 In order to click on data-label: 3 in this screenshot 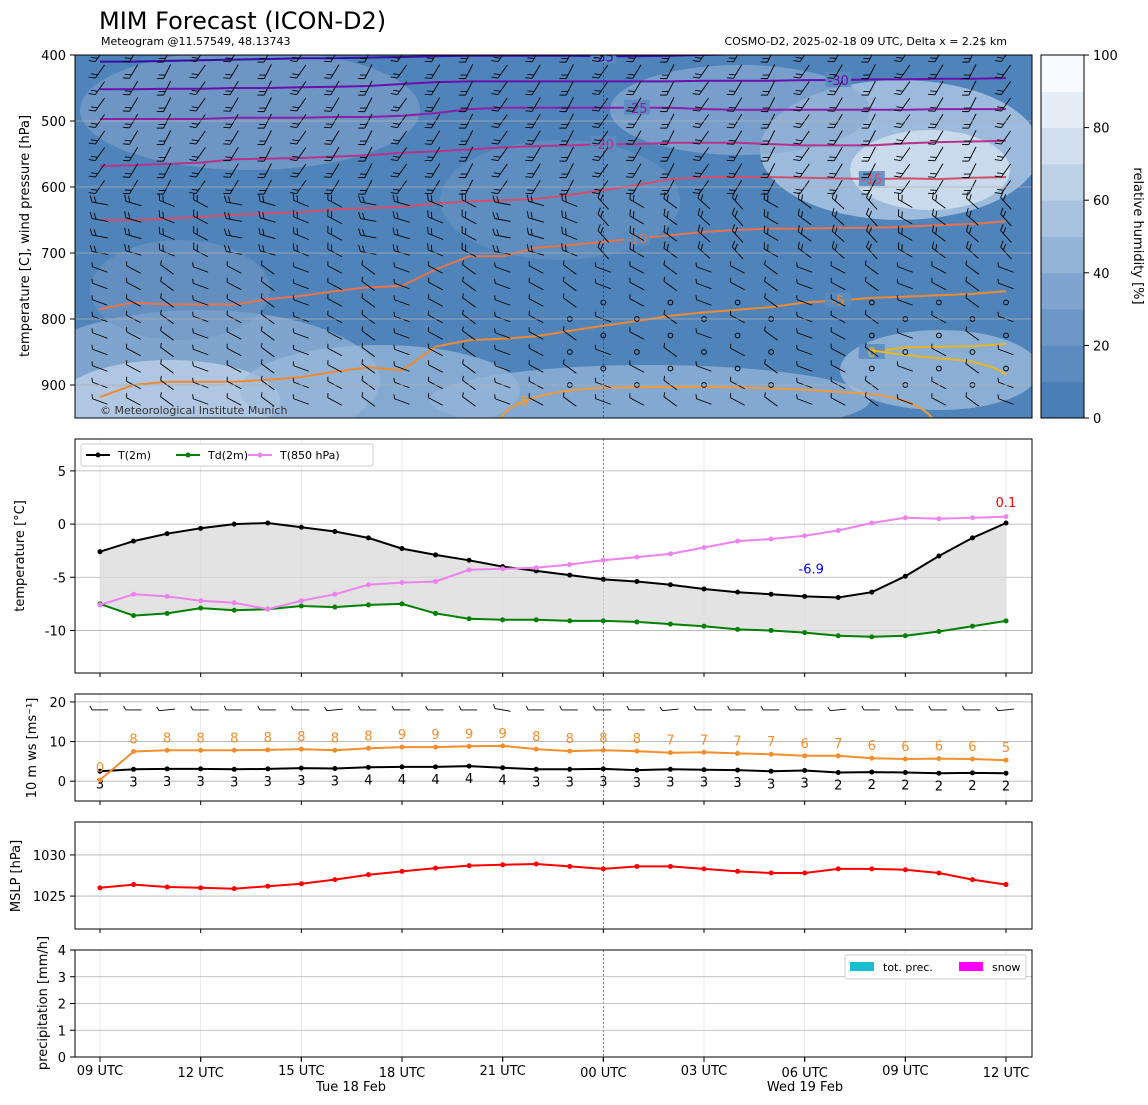, I will do `click(603, 782)`.